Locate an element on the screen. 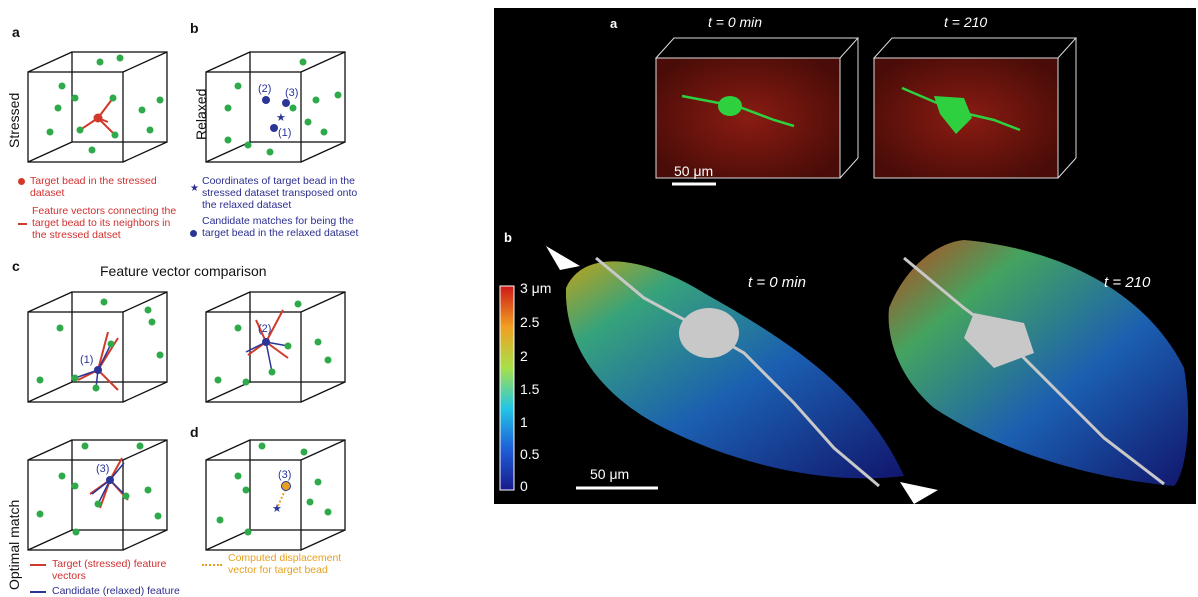 Image resolution: width=1198 pixels, height=597 pixels. colorbar-tick-0: 0 is located at coordinates (524, 486).